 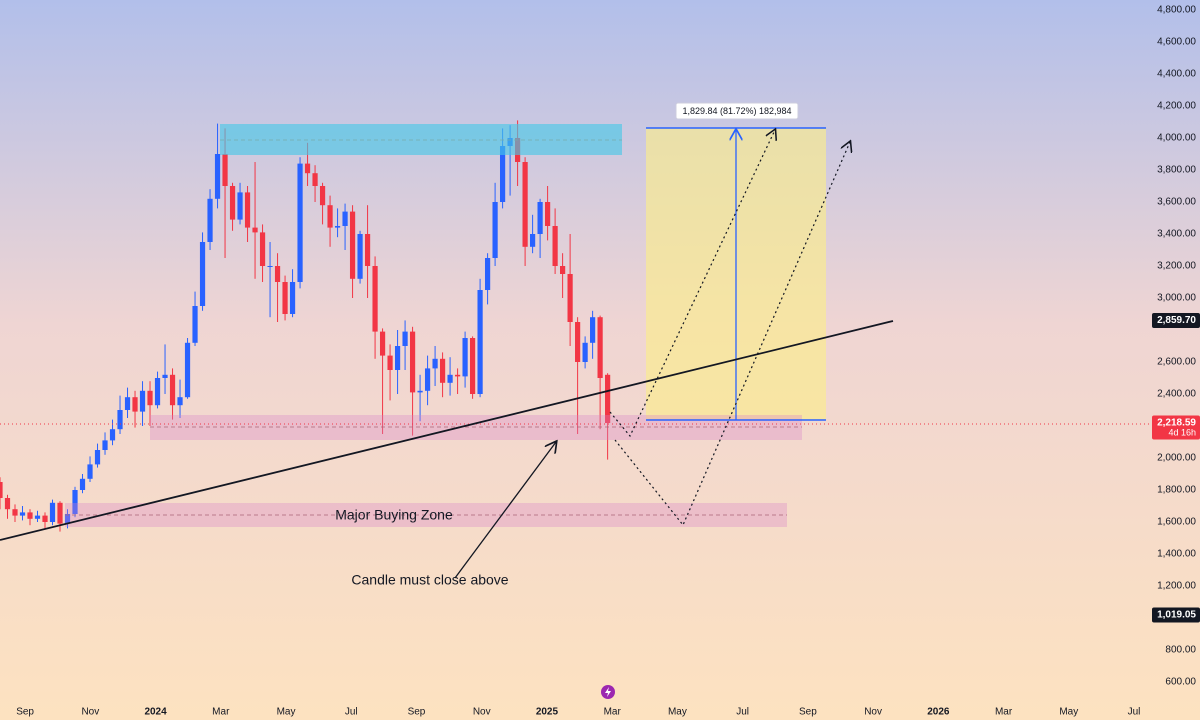 What do you see at coordinates (547, 712) in the screenshot?
I see `x-tick-label: 2025` at bounding box center [547, 712].